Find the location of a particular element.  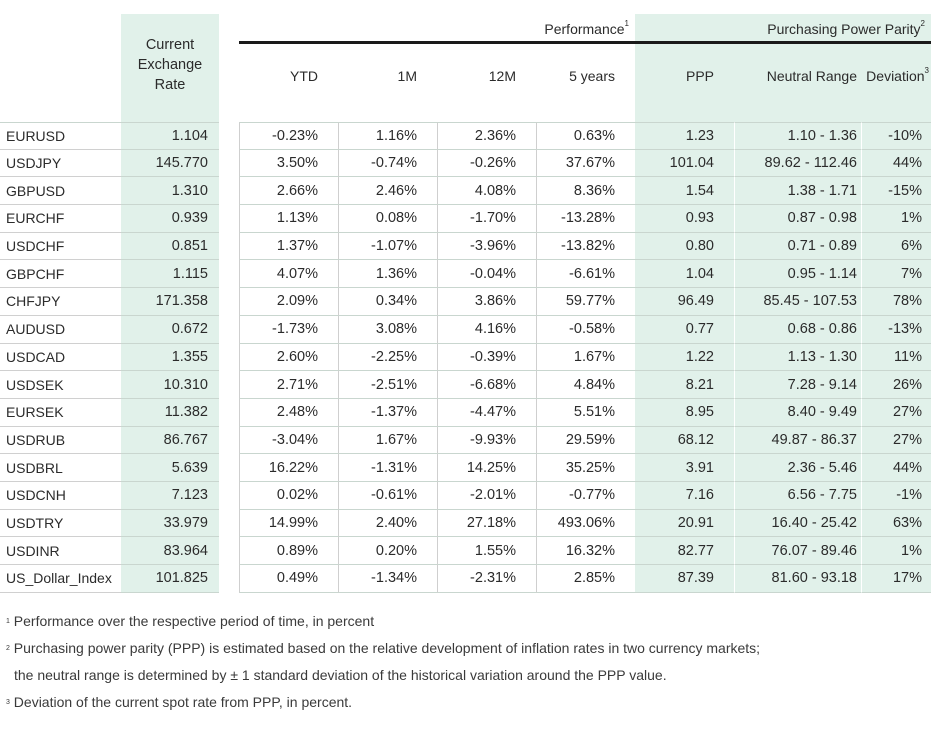

ppp-cell: 8.21 is located at coordinates (684, 385).